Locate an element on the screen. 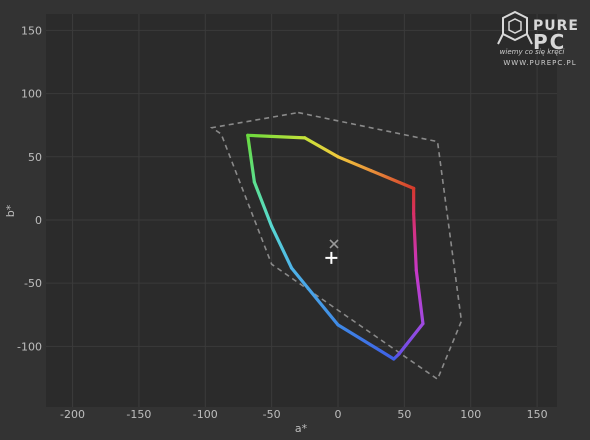  white-points is located at coordinates (332, 251).